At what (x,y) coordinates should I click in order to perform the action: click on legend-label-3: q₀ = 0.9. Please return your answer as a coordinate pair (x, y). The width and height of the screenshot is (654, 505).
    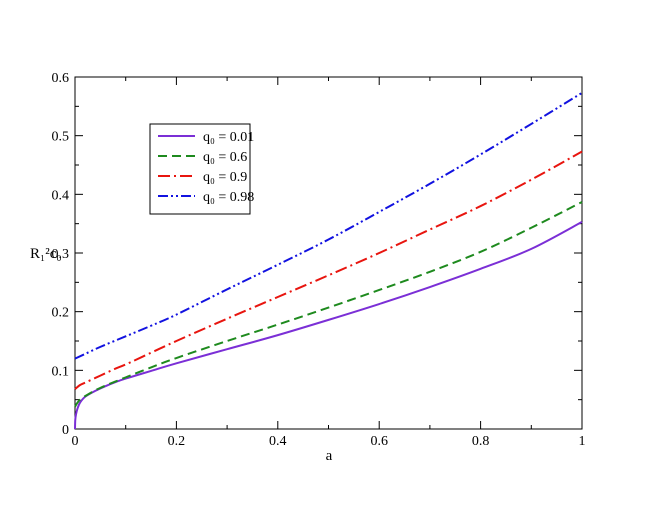
    Looking at the image, I should click on (225, 177).